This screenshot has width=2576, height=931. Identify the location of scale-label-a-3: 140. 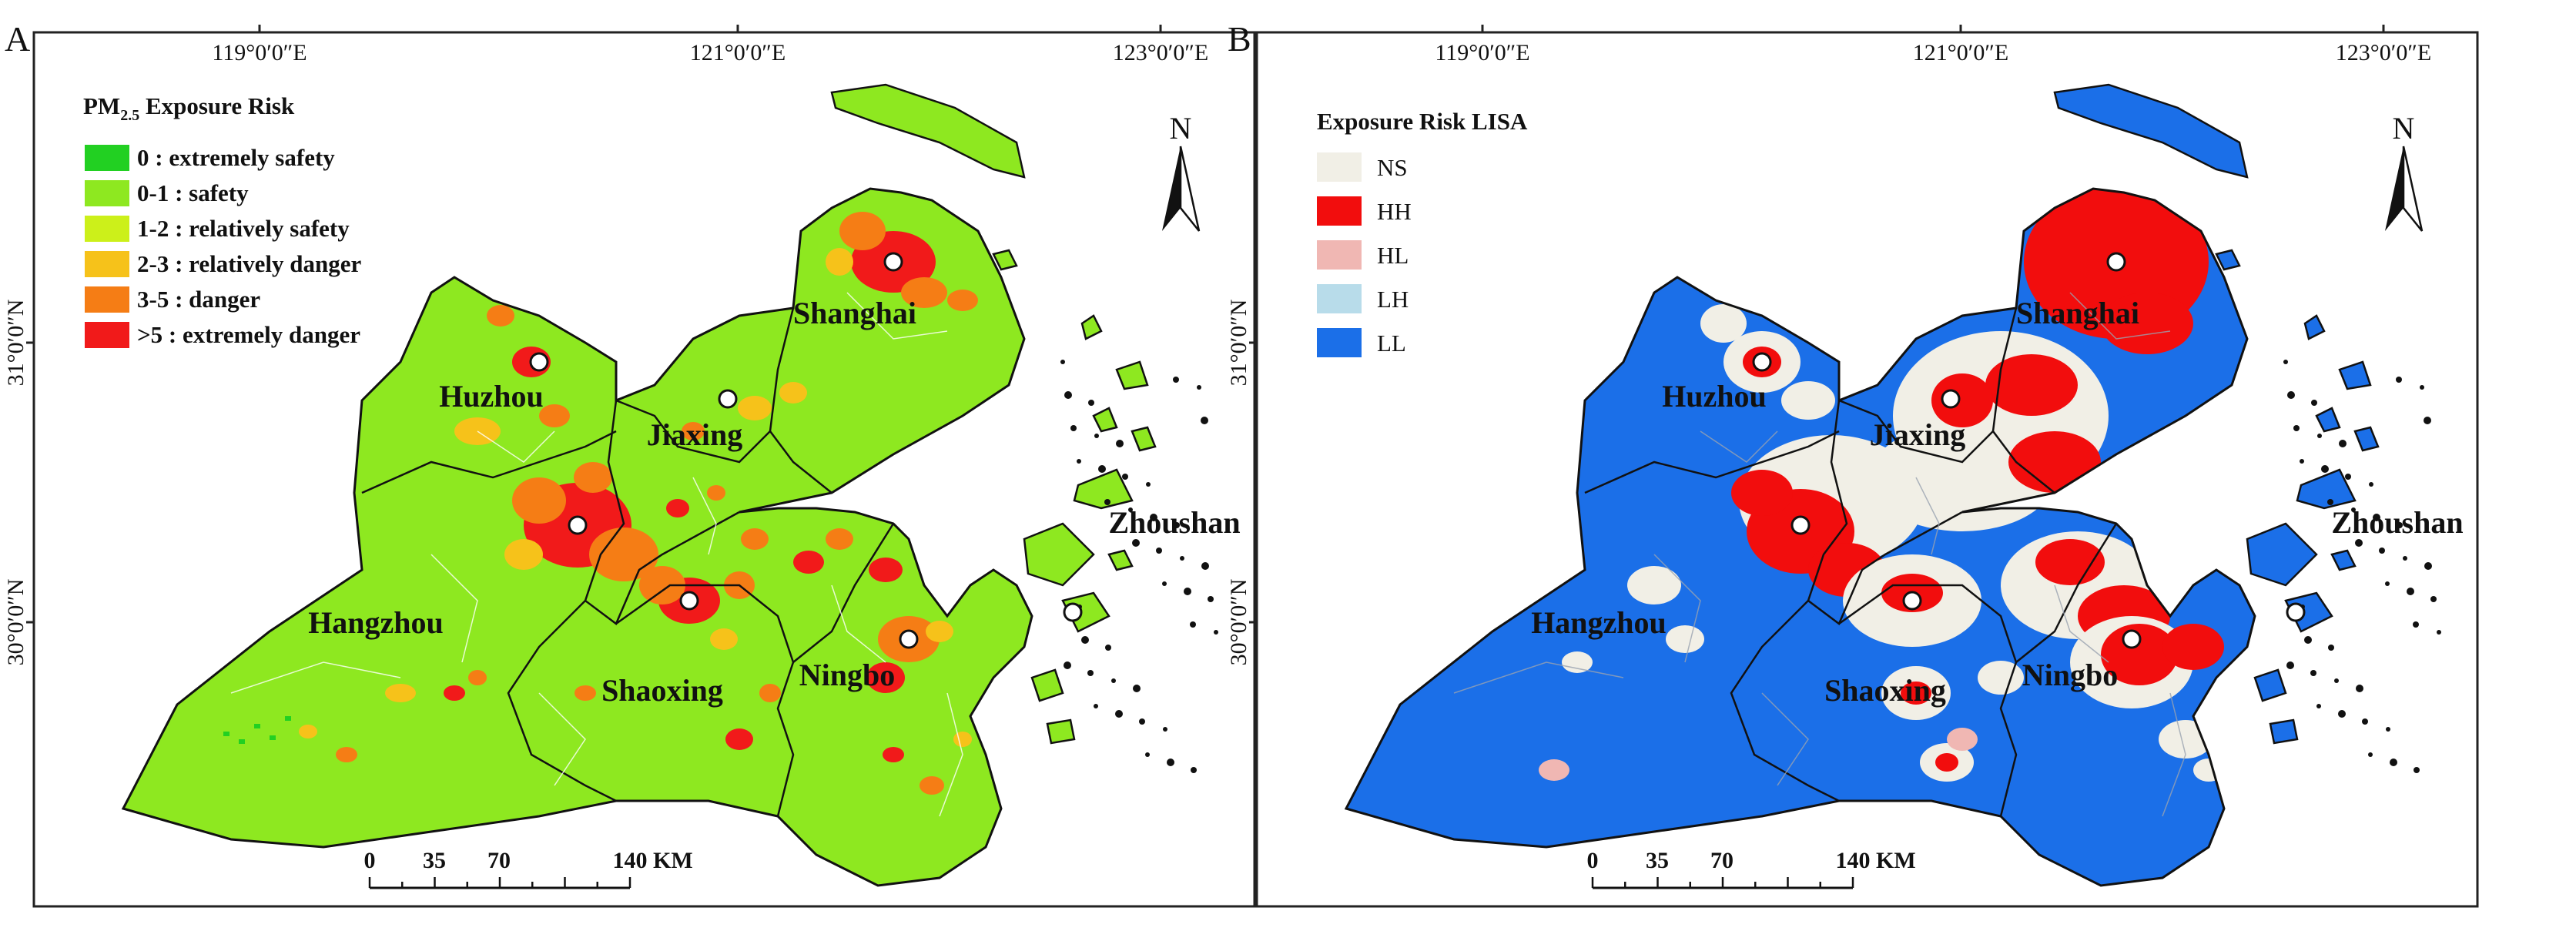
(630, 861).